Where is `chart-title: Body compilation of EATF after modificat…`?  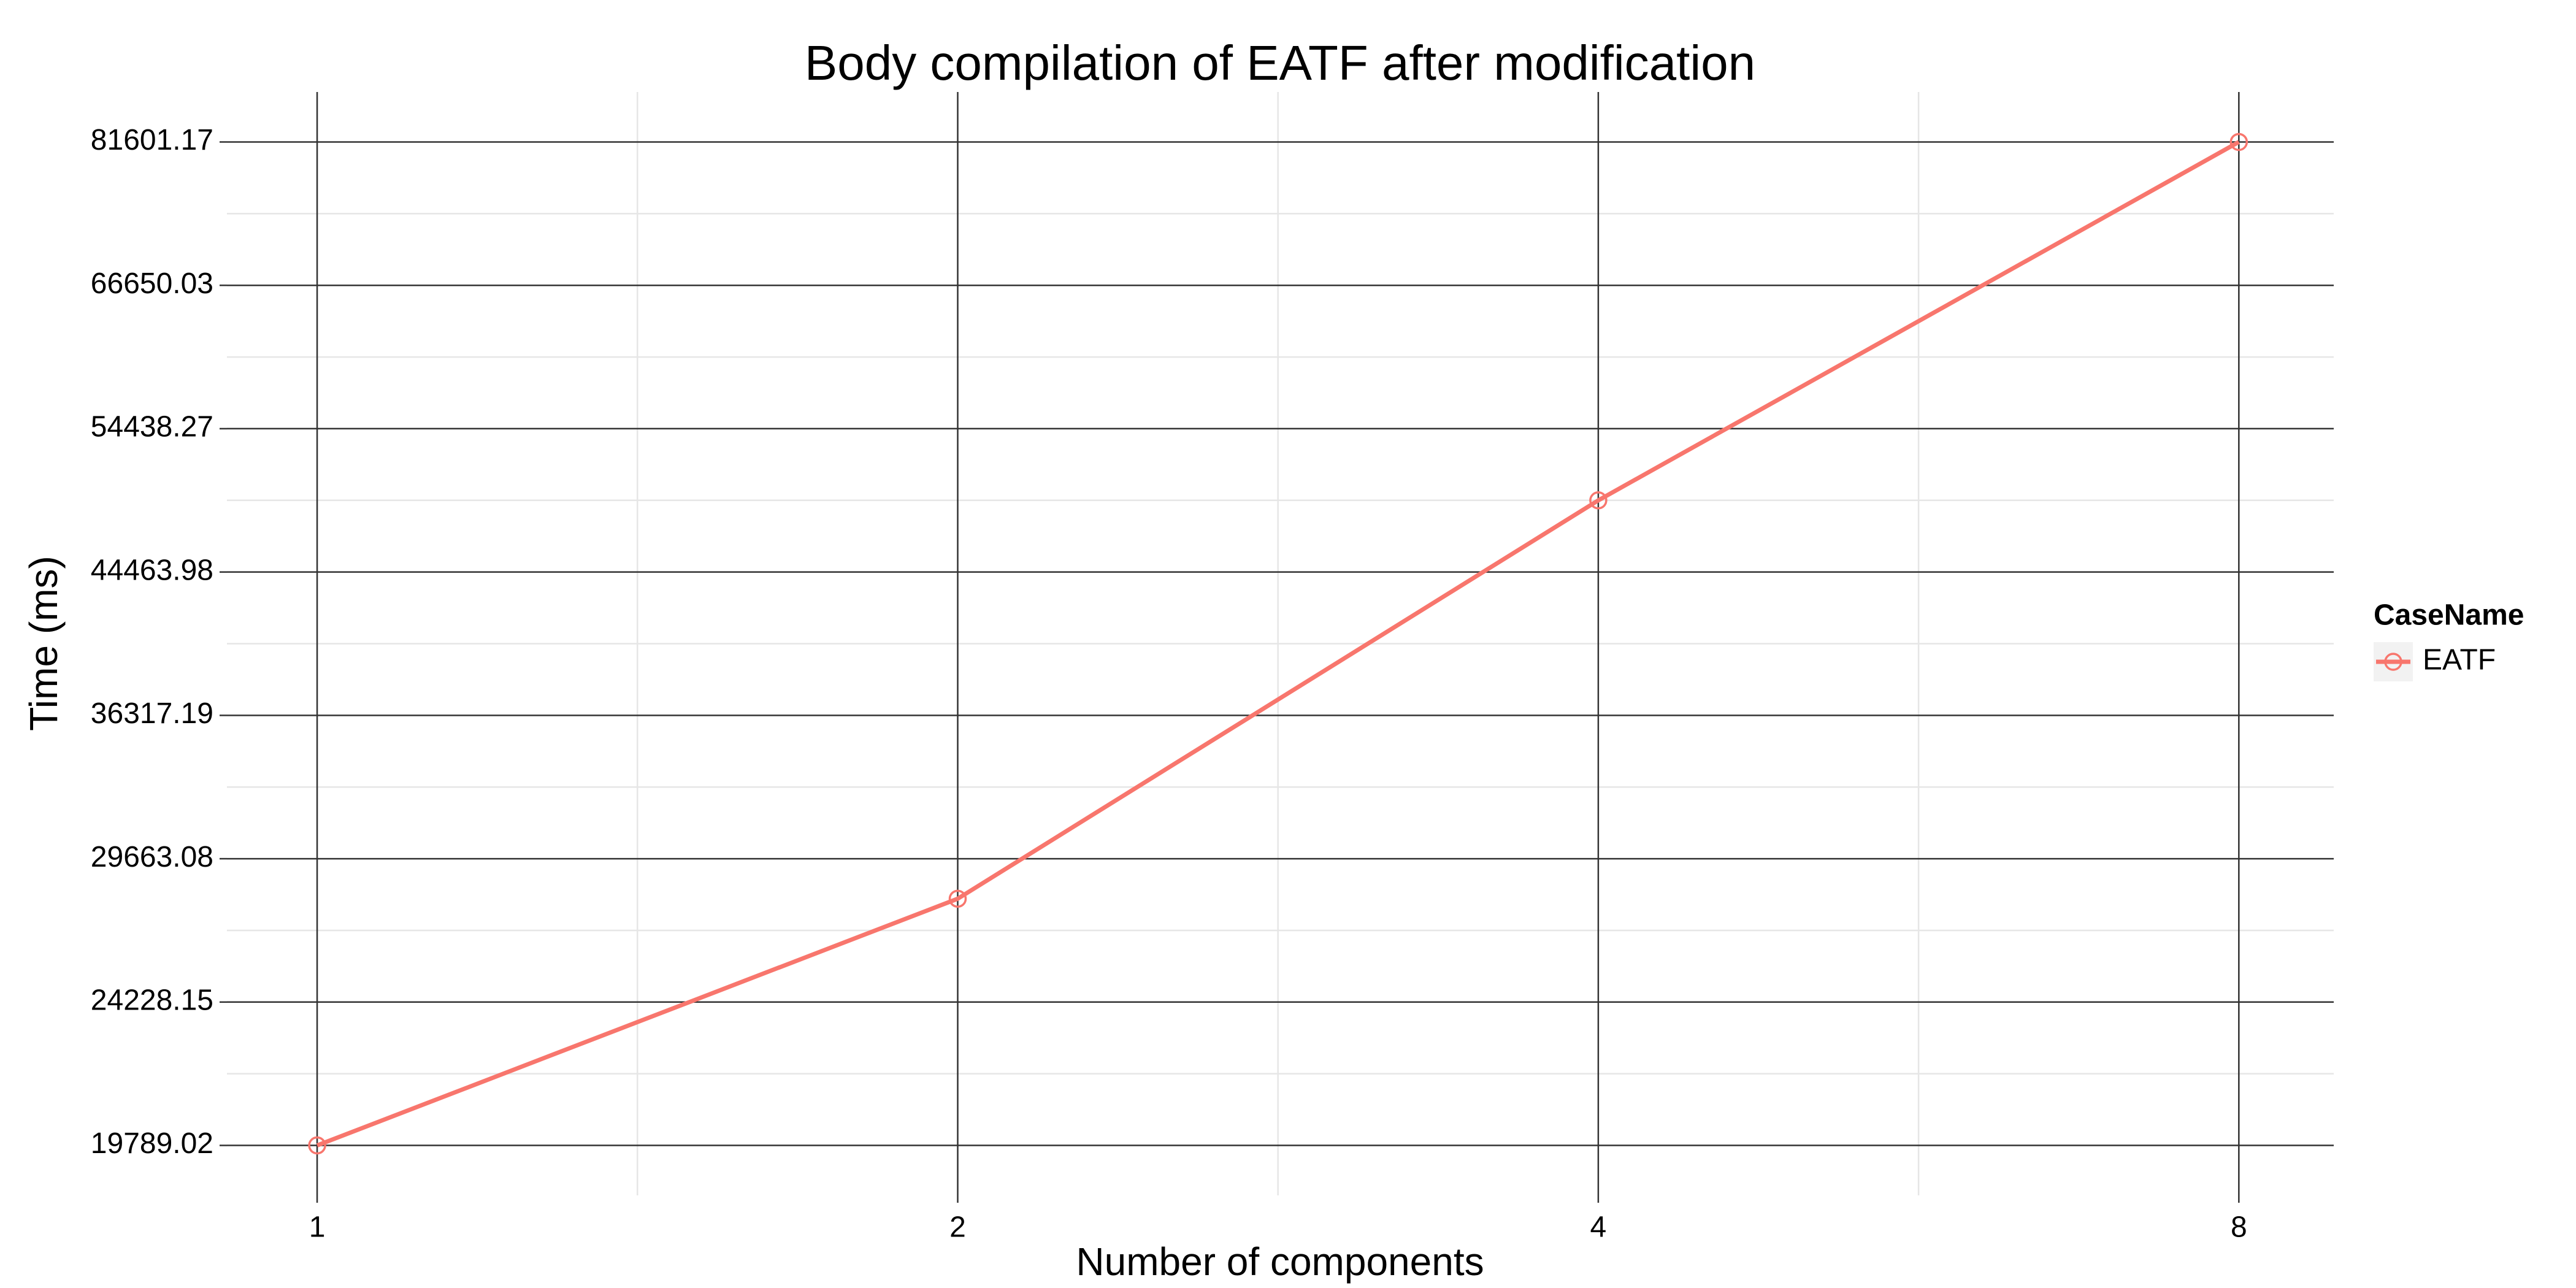
chart-title: Body compilation of EATF after modificat… is located at coordinates (1280, 63).